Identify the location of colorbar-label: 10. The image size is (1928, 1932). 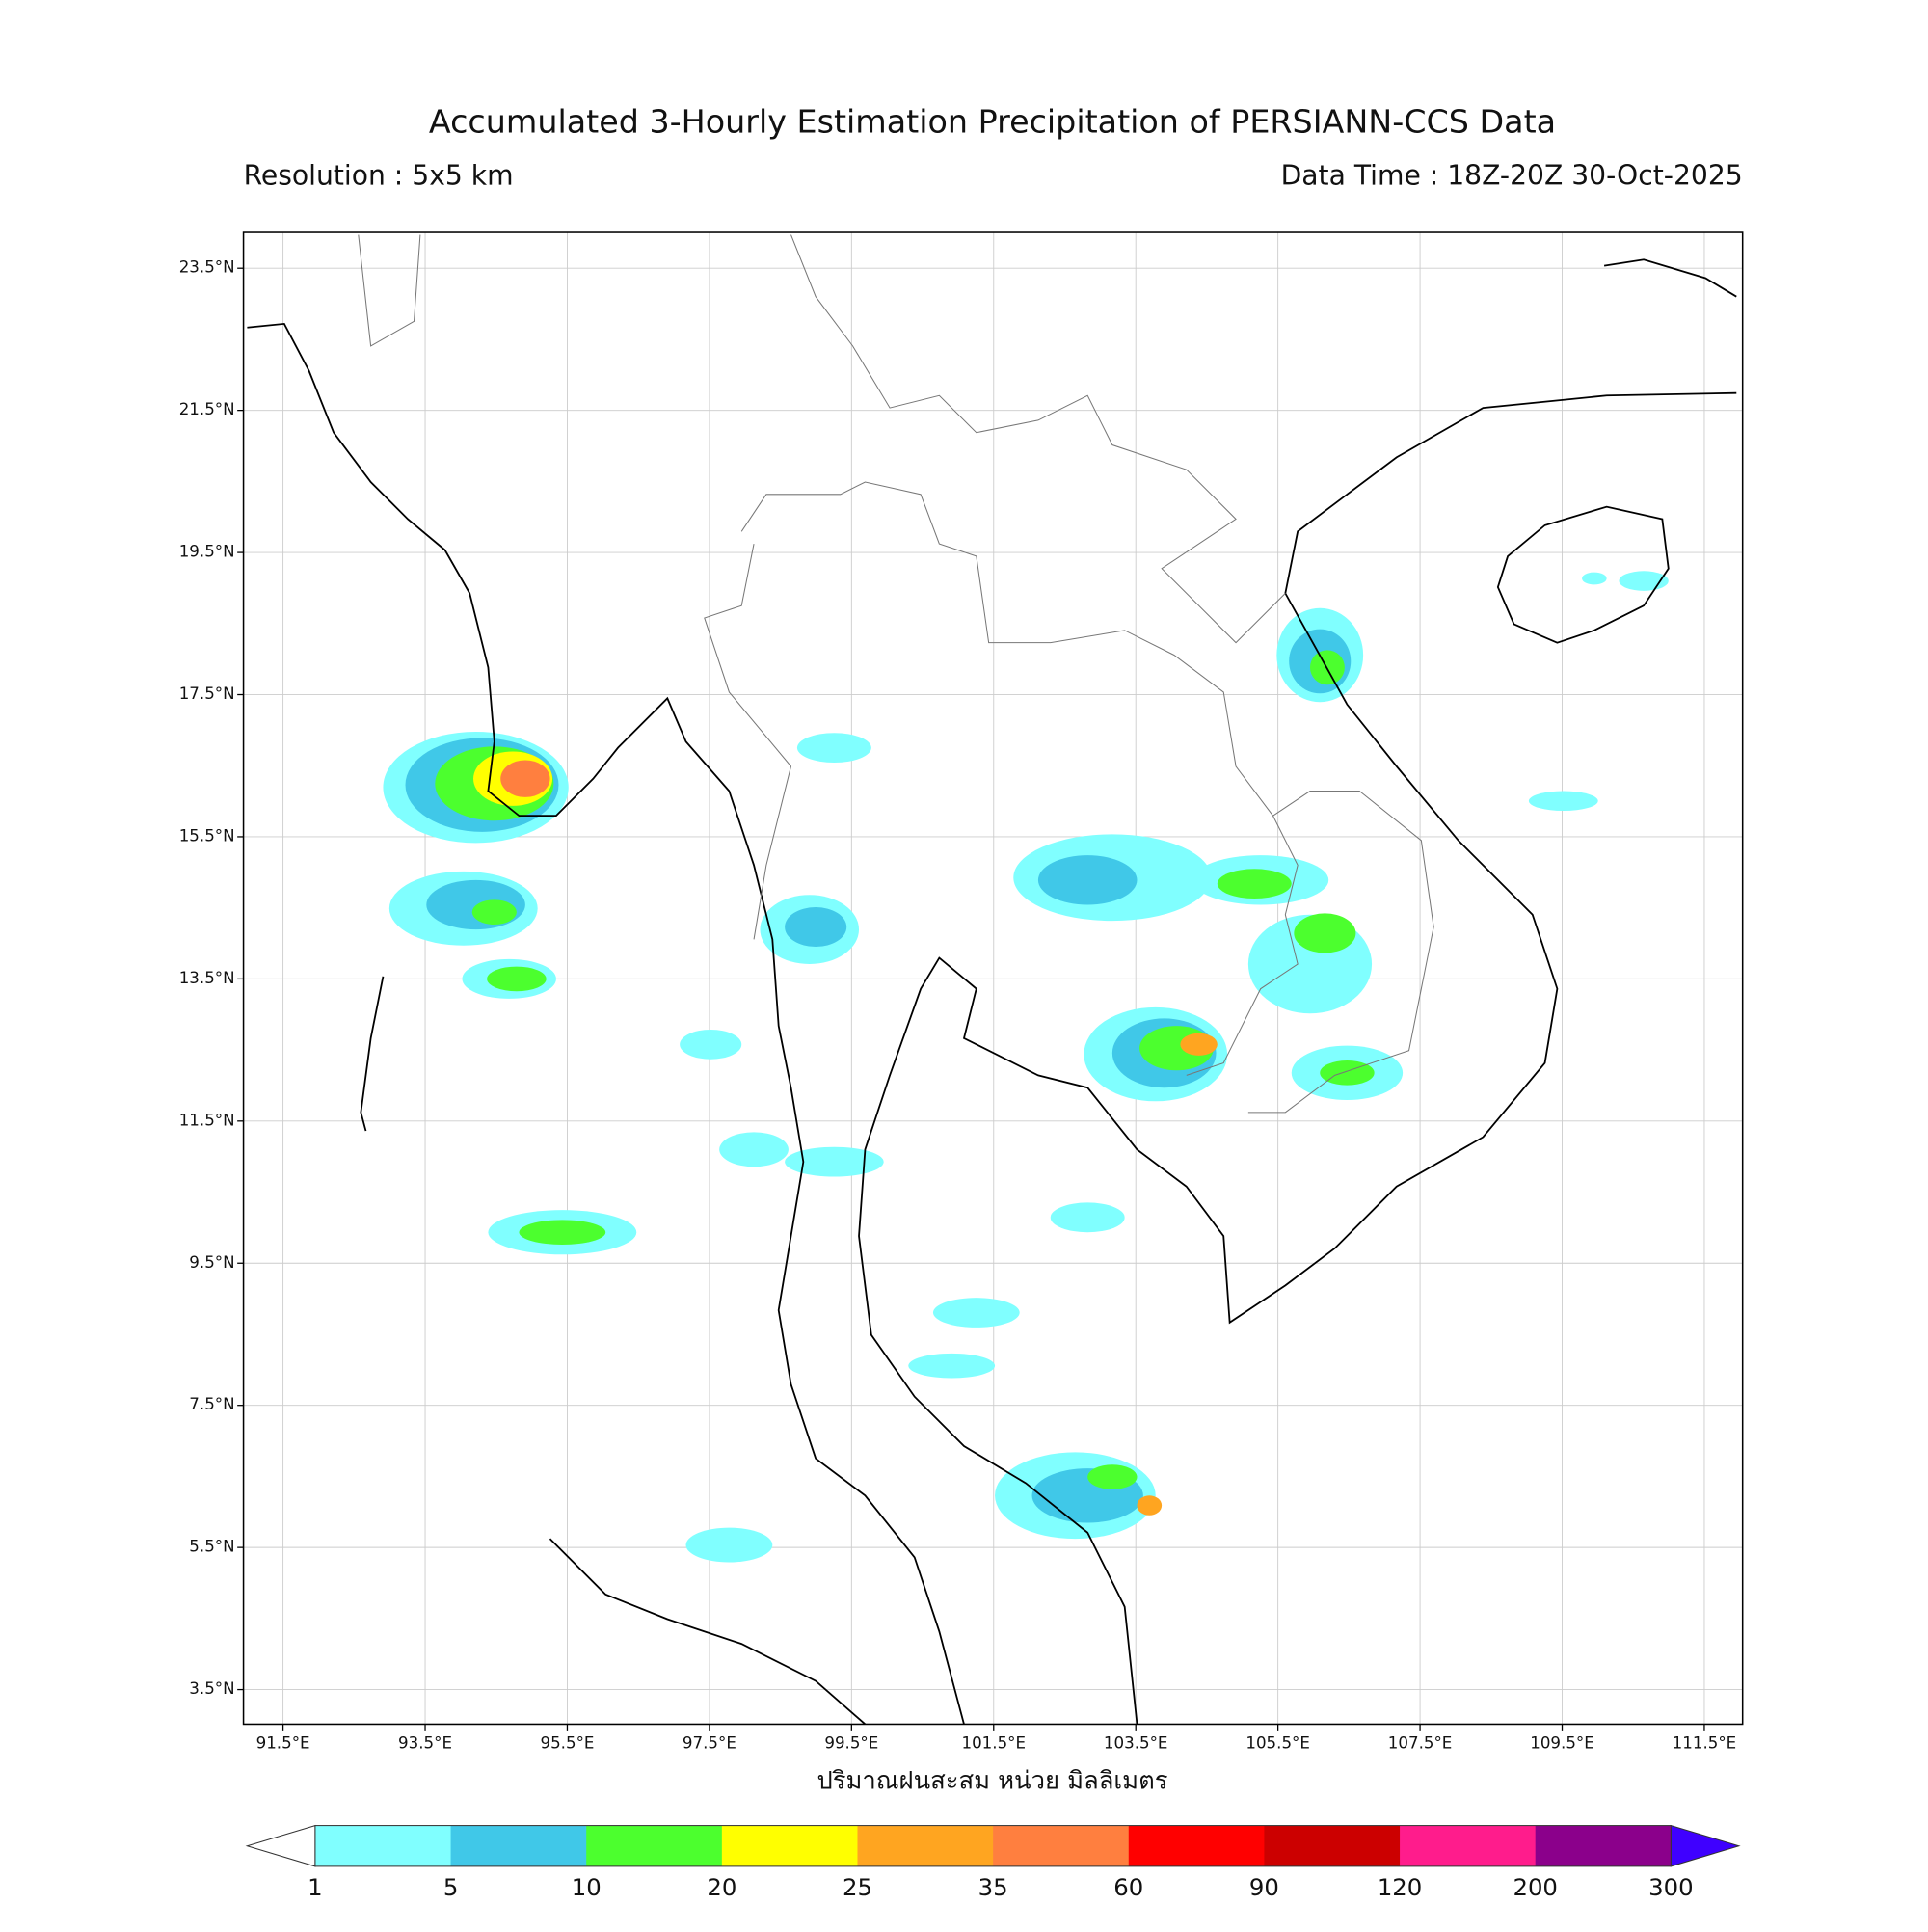
(587, 1887).